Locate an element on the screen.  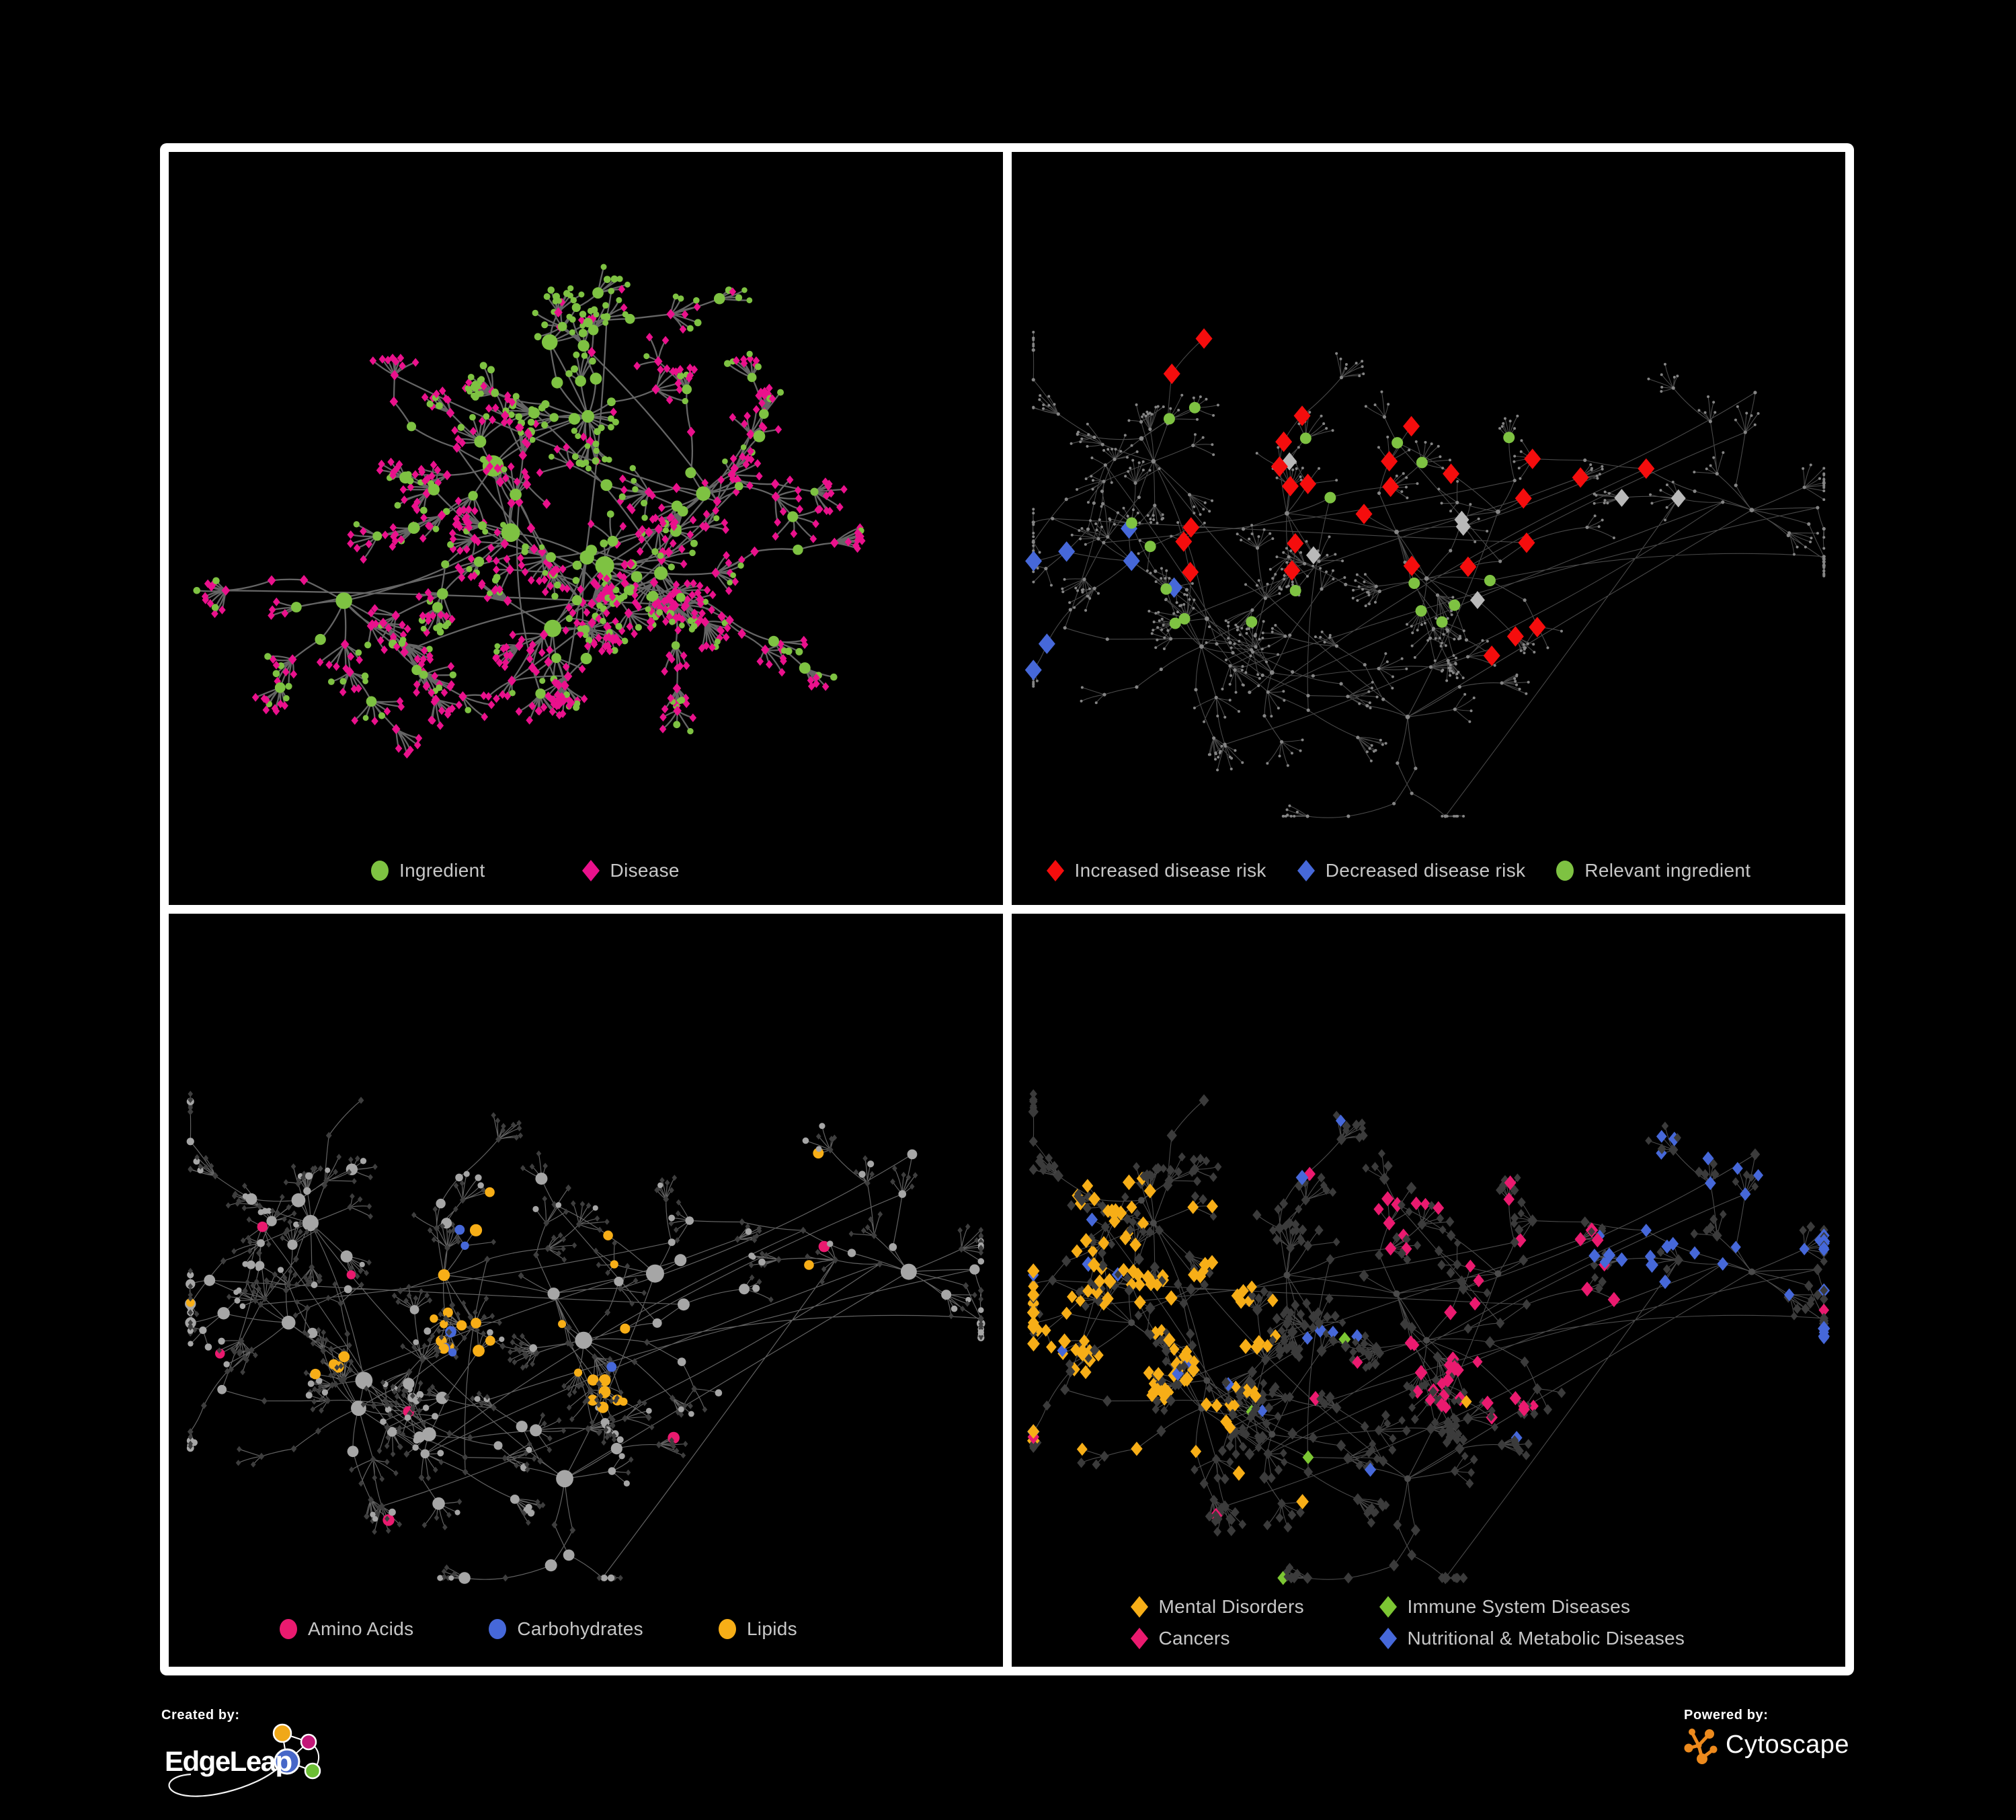
legend-item-cancers: Cancers is located at coordinates (1253, 1638).